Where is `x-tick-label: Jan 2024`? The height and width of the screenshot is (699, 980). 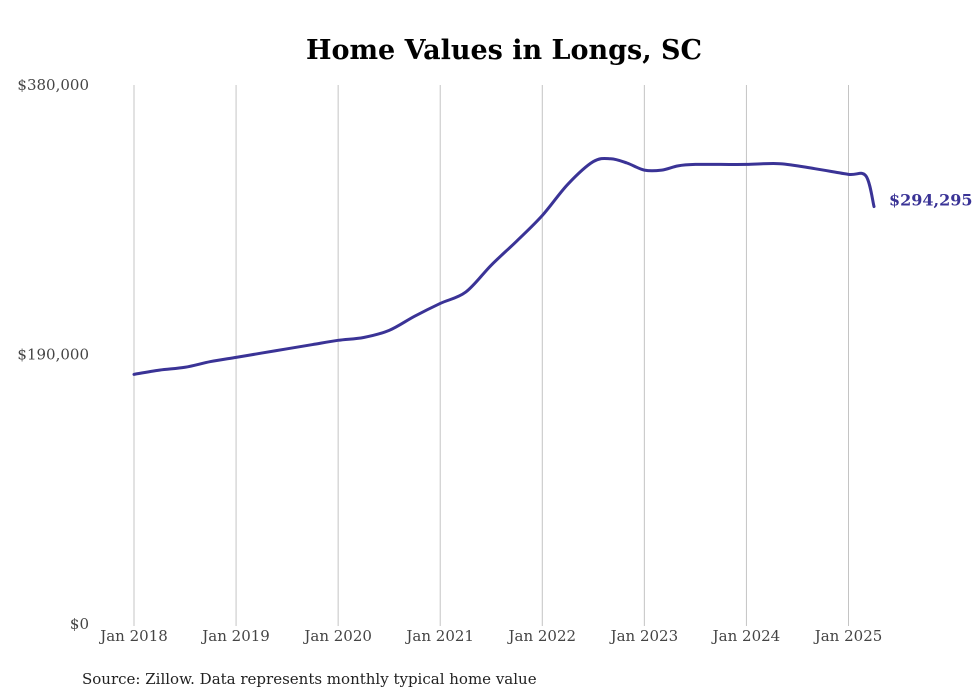
x-tick-label: Jan 2024 is located at coordinates (746, 636).